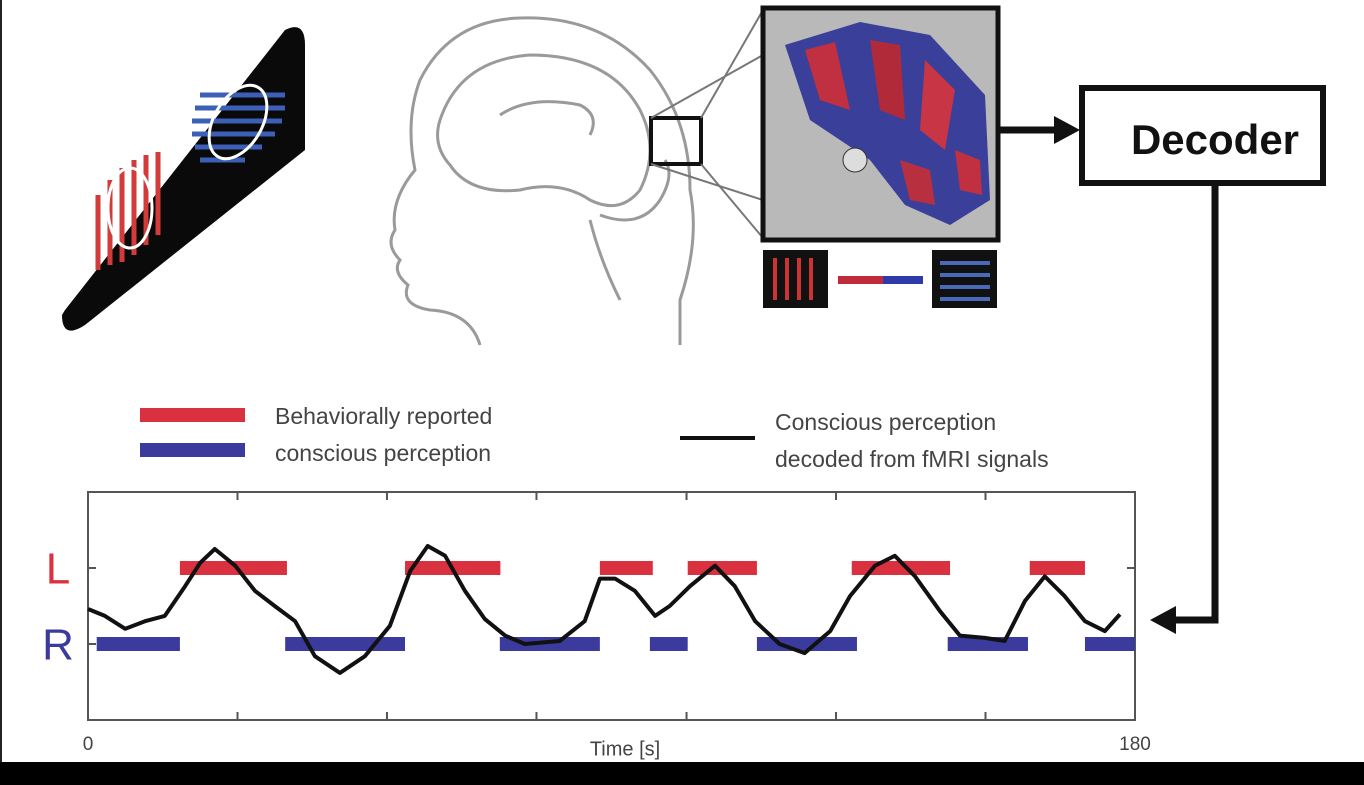 This screenshot has width=1364, height=785. I want to click on x-tick-label: 0, so click(88, 744).